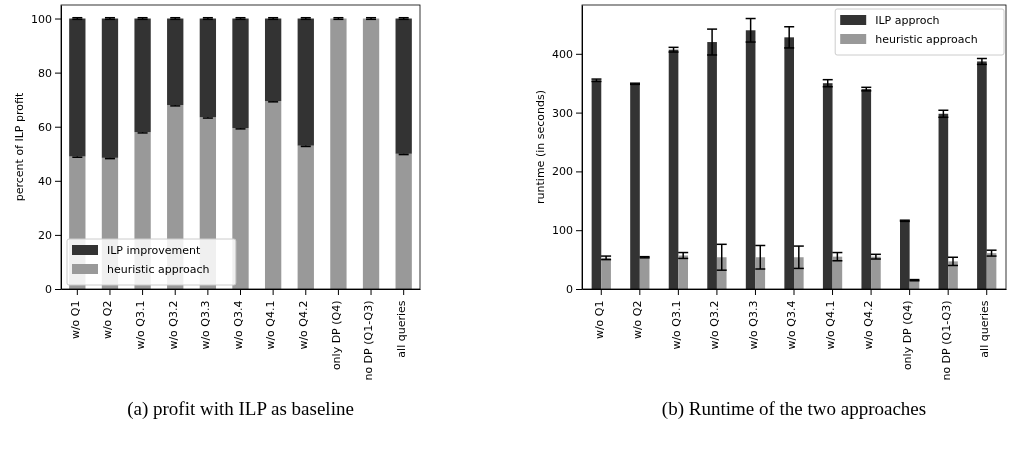 This screenshot has width=1011, height=455. What do you see at coordinates (794, 409) in the screenshot?
I see `text: (b) Runtime of the two approaches` at bounding box center [794, 409].